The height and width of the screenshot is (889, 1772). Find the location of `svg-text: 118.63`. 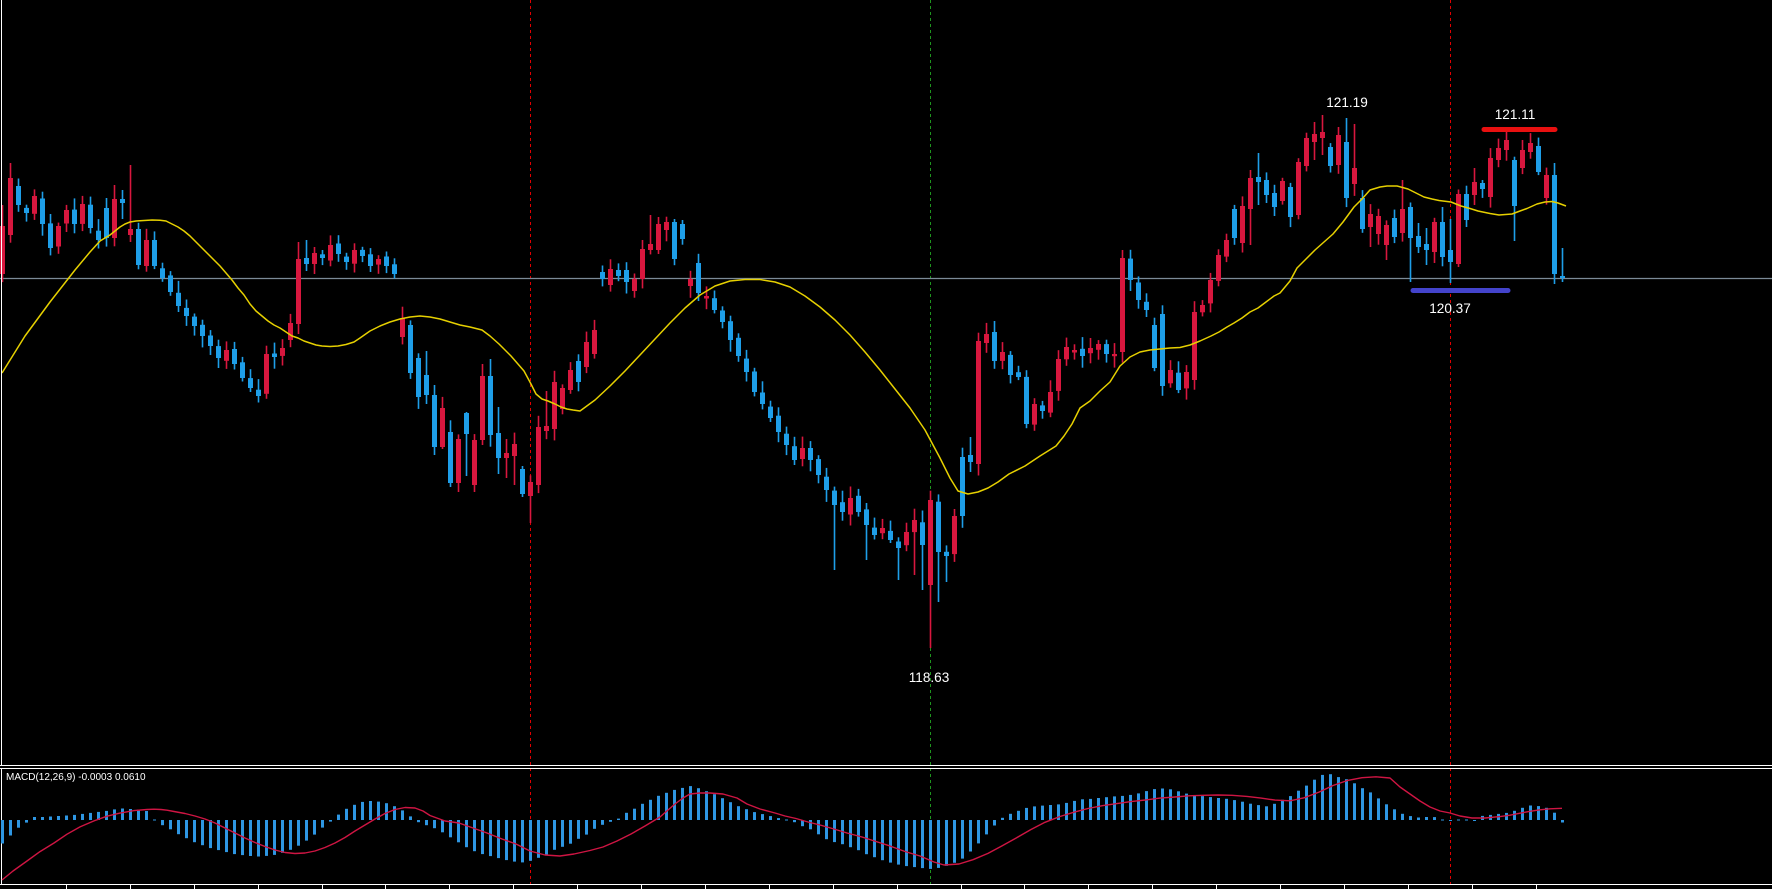

svg-text: 118.63 is located at coordinates (929, 677).